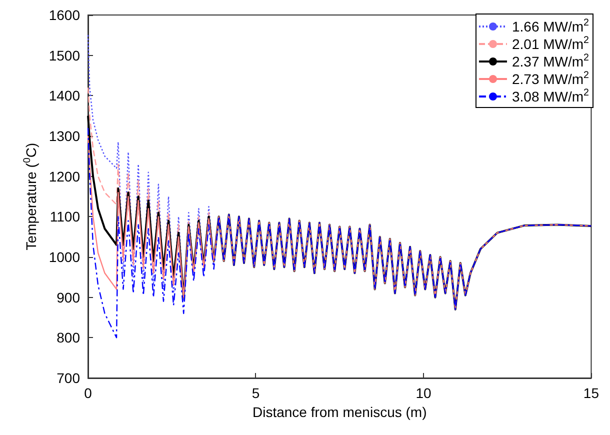  Describe the element at coordinates (64, 136) in the screenshot. I see `y-tick-label: 1300` at that location.